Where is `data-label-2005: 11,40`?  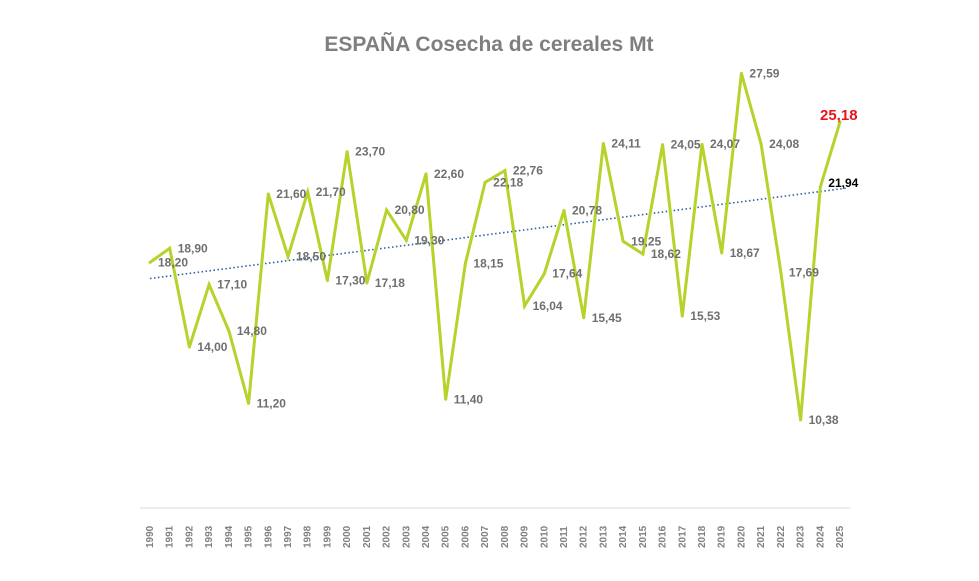
data-label-2005: 11,40 is located at coordinates (469, 399).